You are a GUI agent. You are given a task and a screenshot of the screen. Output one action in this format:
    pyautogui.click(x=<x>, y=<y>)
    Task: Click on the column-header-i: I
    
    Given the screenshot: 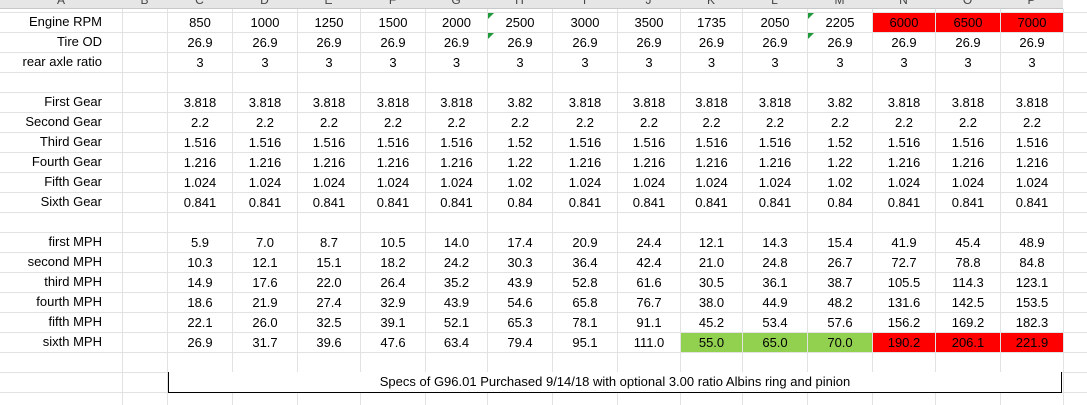 What is the action you would take?
    pyautogui.click(x=584, y=4)
    